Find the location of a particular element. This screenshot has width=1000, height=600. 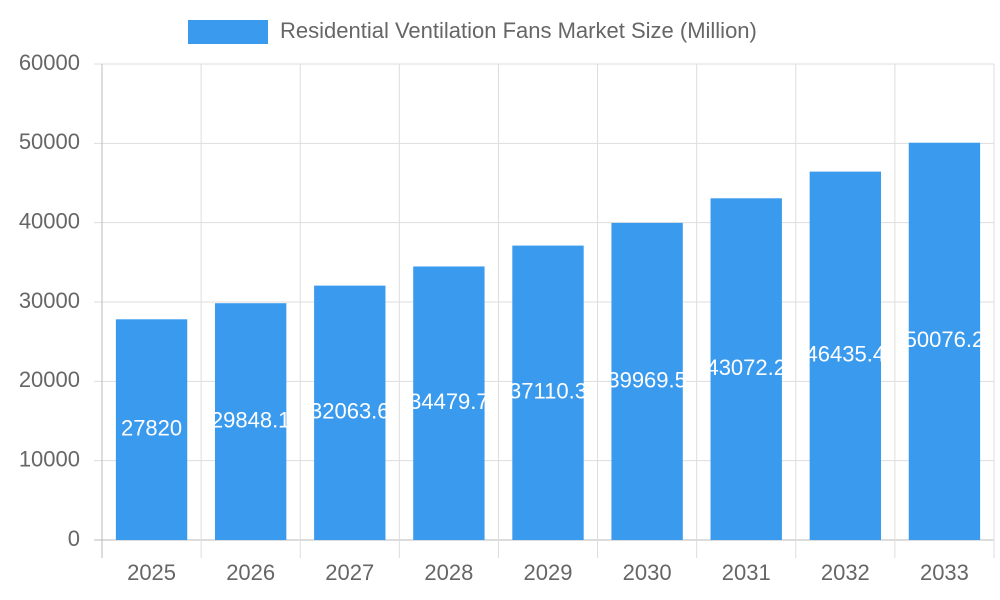

data-label: 50076.2 is located at coordinates (945, 339).